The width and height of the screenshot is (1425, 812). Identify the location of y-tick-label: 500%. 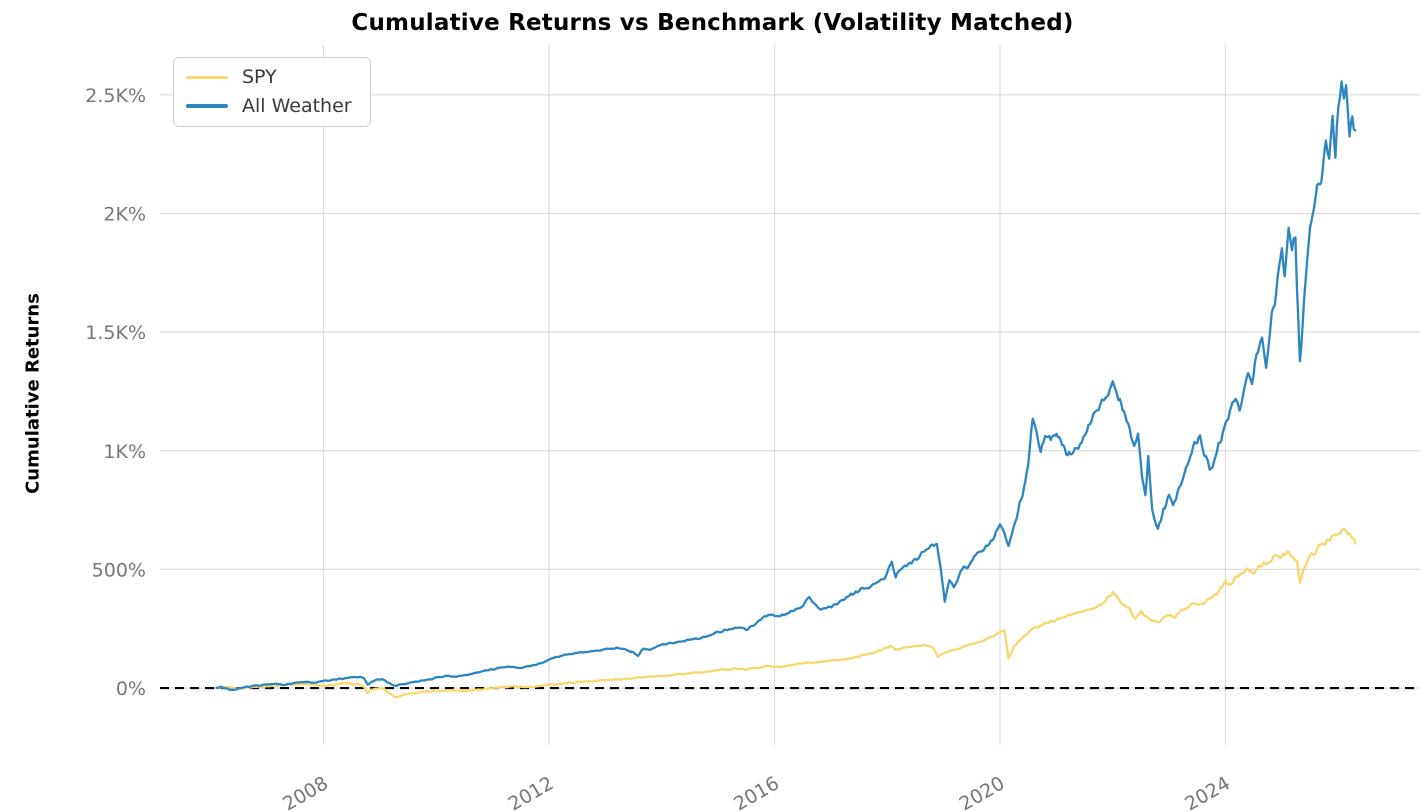
(119, 570).